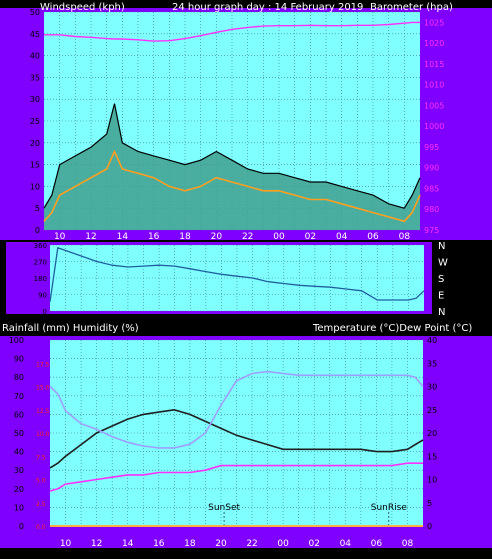 Image resolution: width=492 pixels, height=559 pixels. I want to click on wind-x-tick-label: 12, so click(90, 237).